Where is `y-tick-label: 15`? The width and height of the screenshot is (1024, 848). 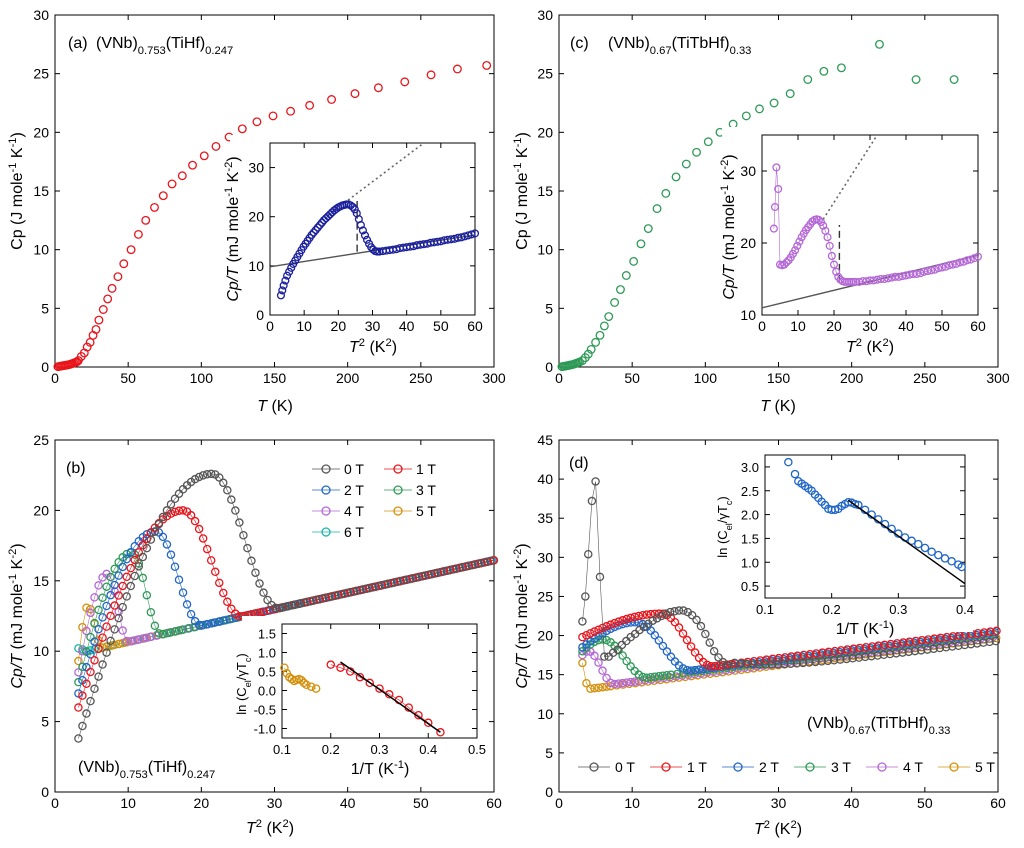
y-tick-label: 15 is located at coordinates (545, 675).